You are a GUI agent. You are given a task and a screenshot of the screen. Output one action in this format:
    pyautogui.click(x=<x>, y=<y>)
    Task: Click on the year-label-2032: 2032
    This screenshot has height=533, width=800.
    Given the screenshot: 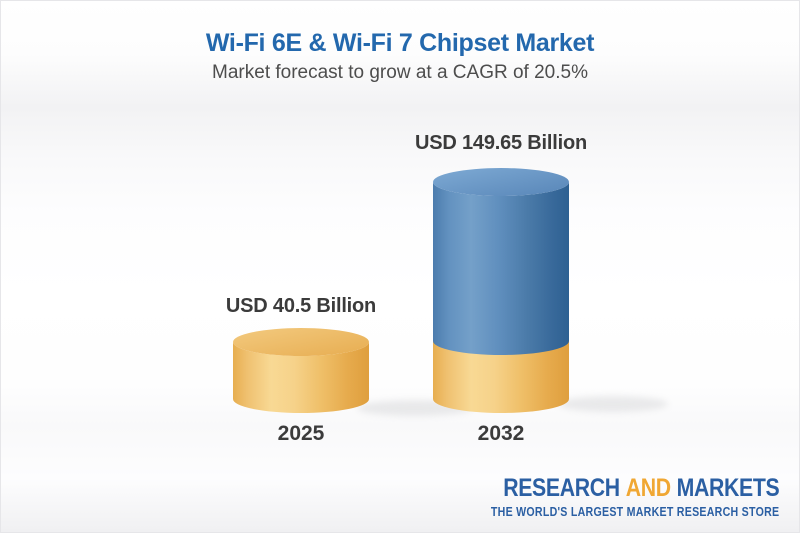 What is the action you would take?
    pyautogui.click(x=501, y=433)
    